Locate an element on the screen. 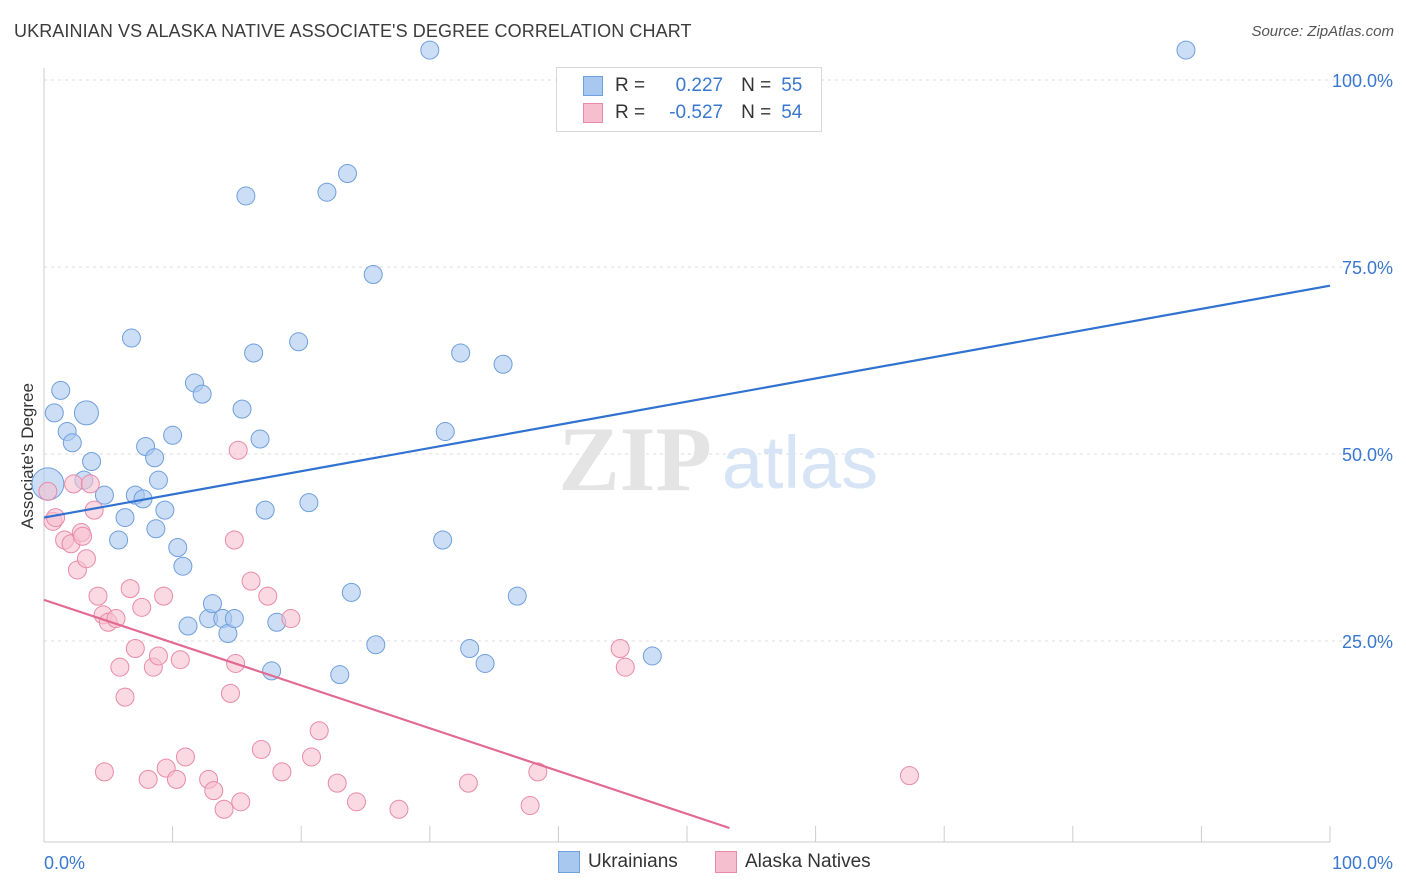 This screenshot has height=892, width=1406. legend-label-alaska-natives: Alaska Natives is located at coordinates (808, 861).